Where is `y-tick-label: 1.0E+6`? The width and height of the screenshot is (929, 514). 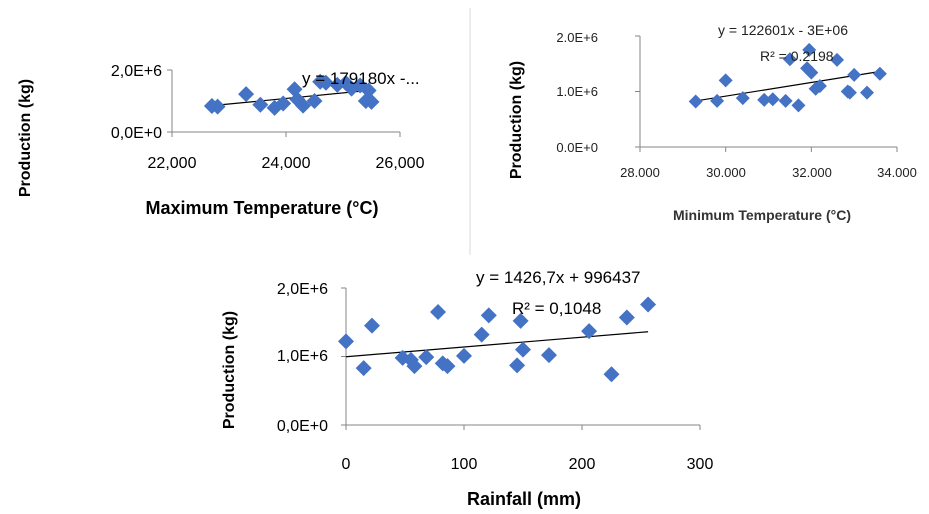 y-tick-label: 1.0E+6 is located at coordinates (577, 91).